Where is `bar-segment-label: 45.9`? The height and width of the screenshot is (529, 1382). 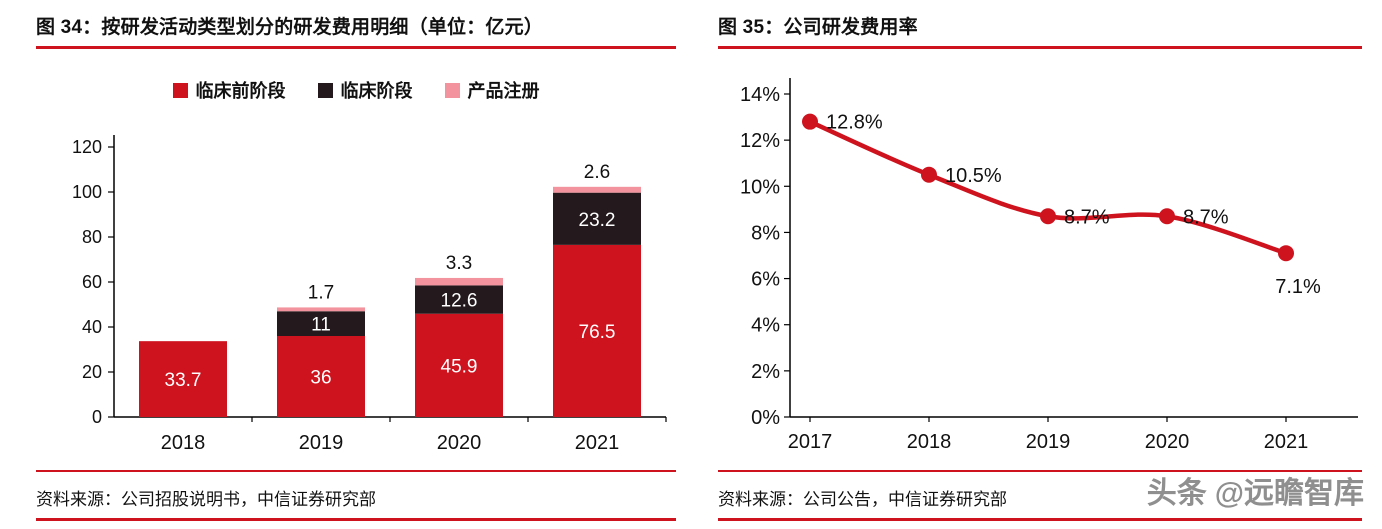 bar-segment-label: 45.9 is located at coordinates (459, 366).